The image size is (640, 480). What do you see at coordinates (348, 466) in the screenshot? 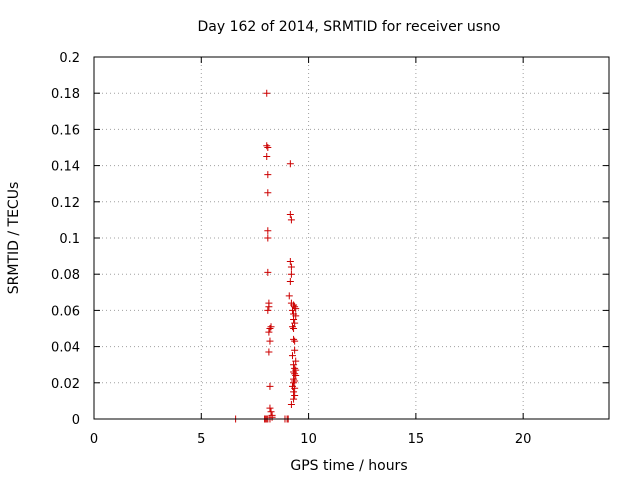
I see `x-axis-title: GPS time / hours` at bounding box center [348, 466].